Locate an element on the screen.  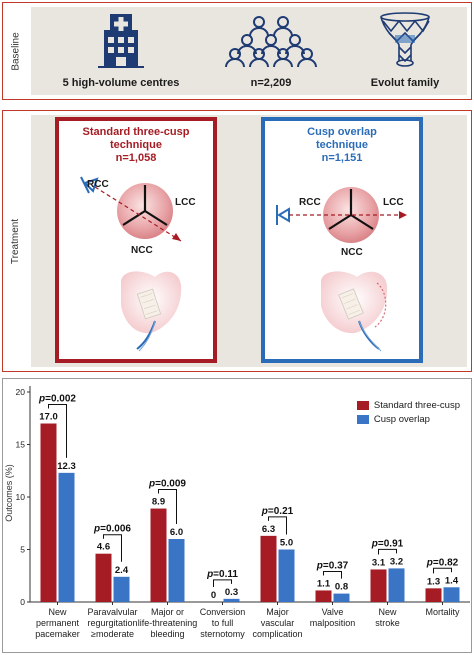
y-tick-label: 0 is located at coordinates (22, 602).